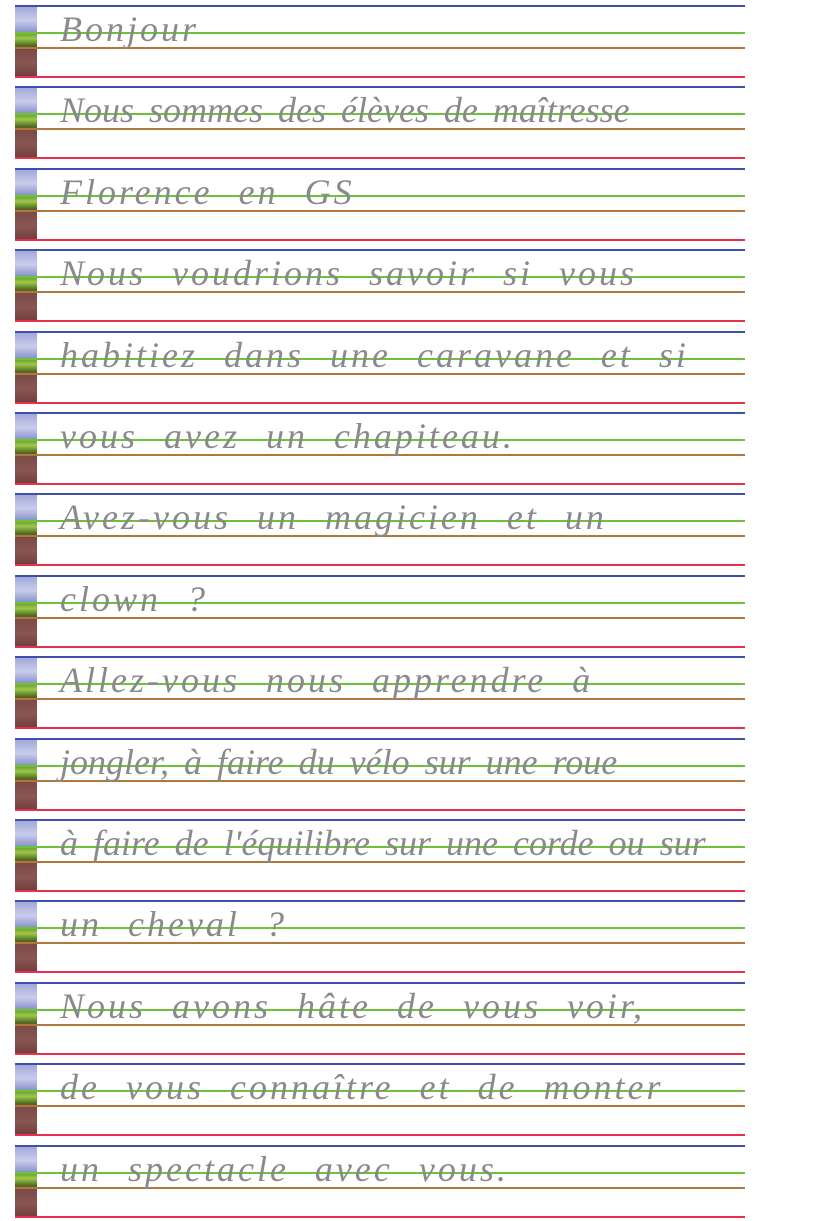 This screenshot has width=818, height=1221. I want to click on handwritten-line: vous avez un chapiteau., so click(287, 436).